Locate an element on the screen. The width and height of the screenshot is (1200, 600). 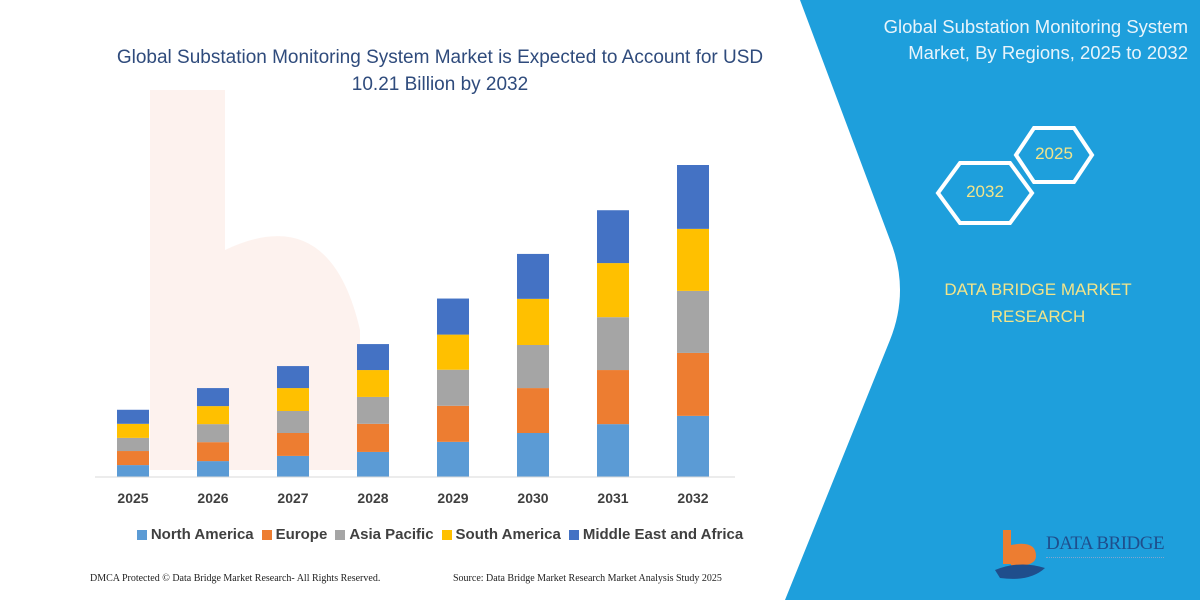
bar-segment-2031-south-america is located at coordinates (613, 290).